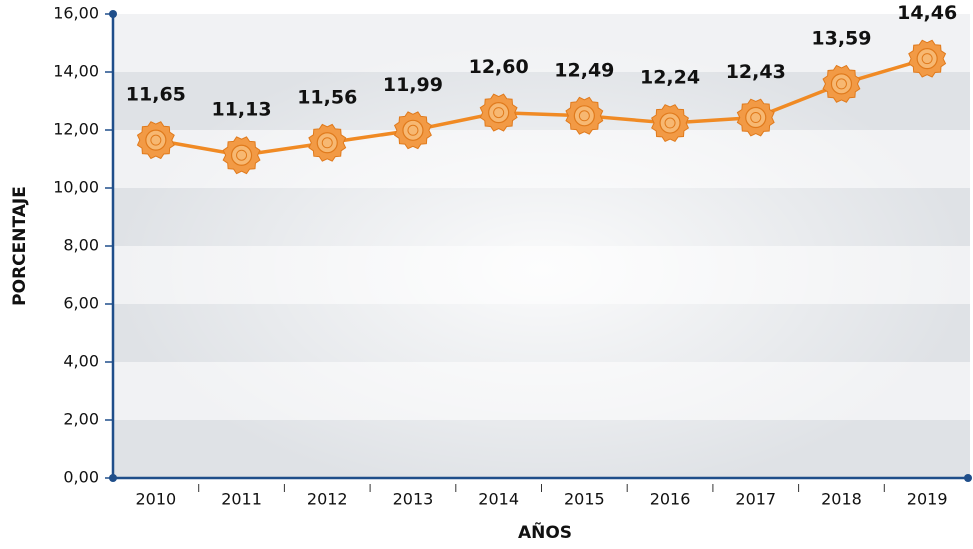 The height and width of the screenshot is (549, 973). What do you see at coordinates (81, 361) in the screenshot?
I see `y-tick-label: 4,00` at bounding box center [81, 361].